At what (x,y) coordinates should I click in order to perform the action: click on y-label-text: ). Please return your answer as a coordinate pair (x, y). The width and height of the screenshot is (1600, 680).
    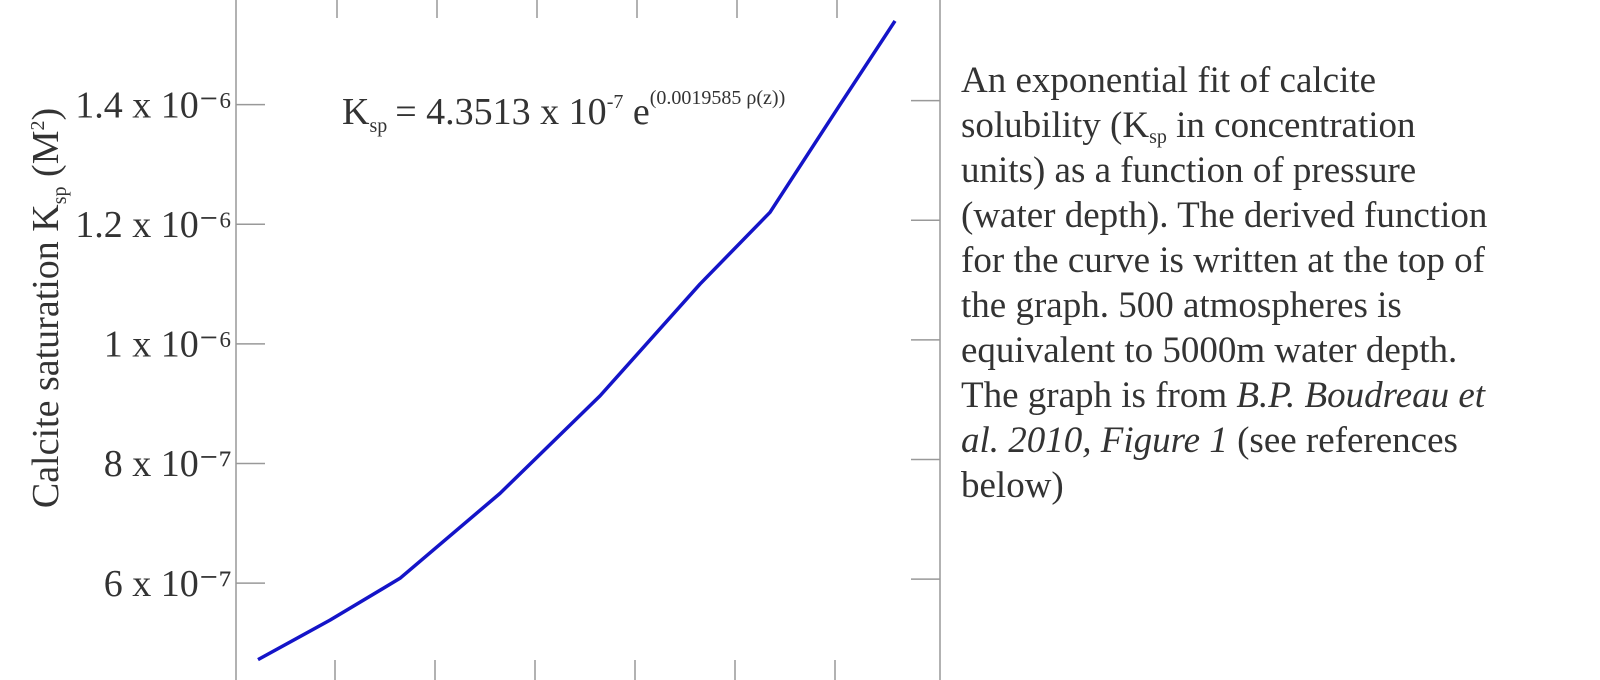
    Looking at the image, I should click on (46, 114).